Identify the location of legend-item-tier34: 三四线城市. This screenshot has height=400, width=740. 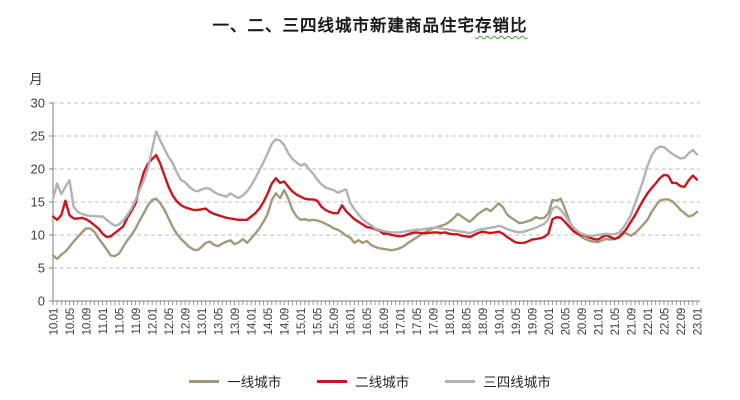
(498, 381).